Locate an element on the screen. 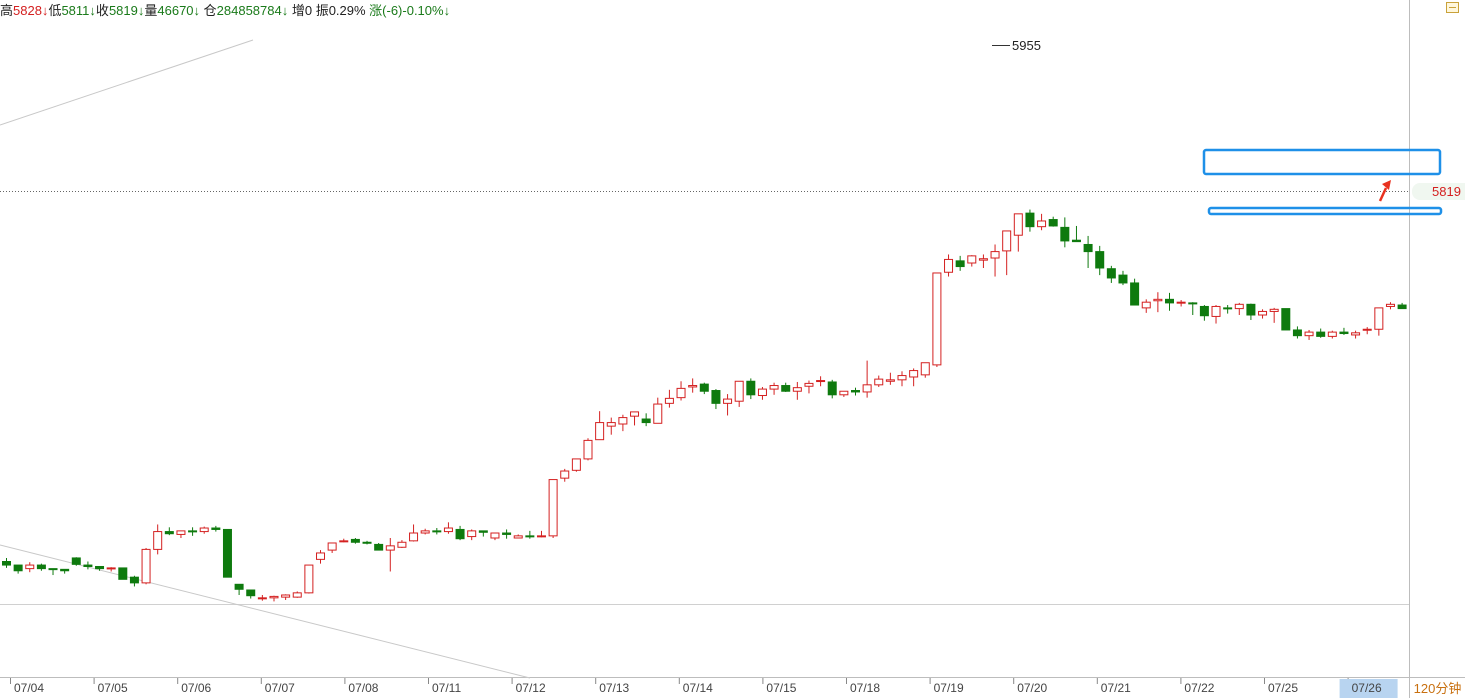  period-selector: 120分钟 is located at coordinates (1437, 688).